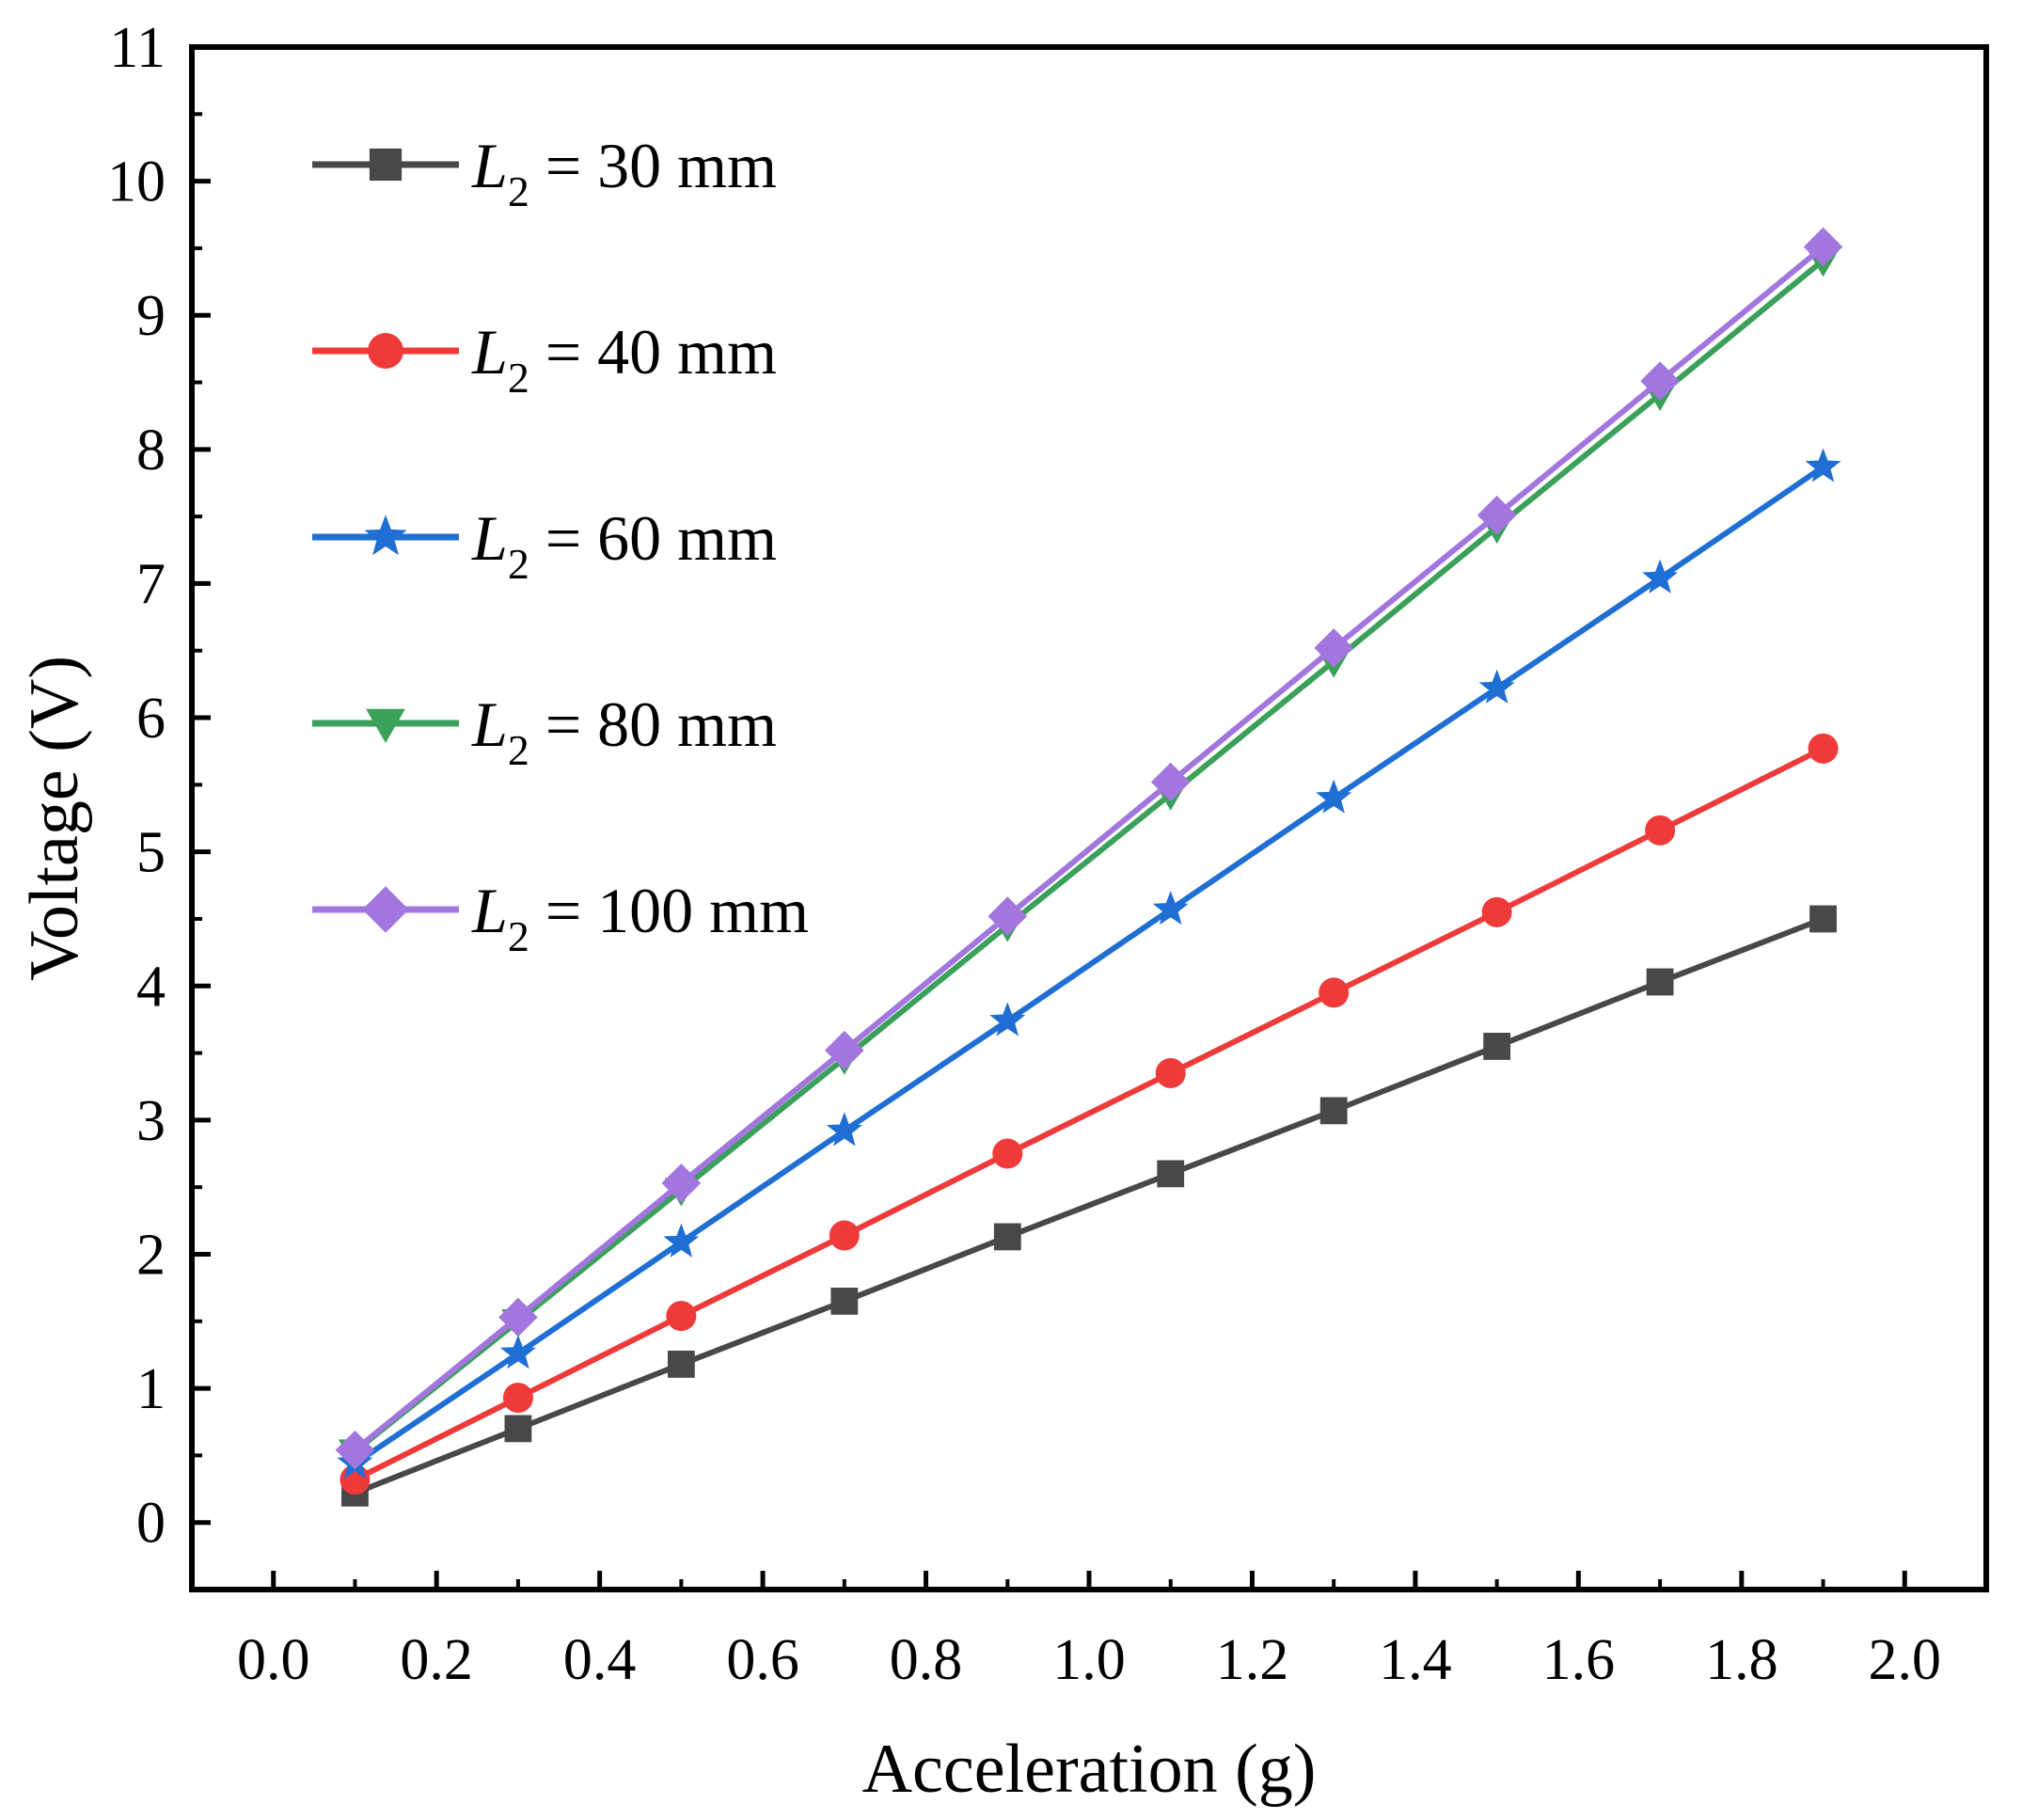 Image resolution: width=2022 pixels, height=1820 pixels. Describe the element at coordinates (1742, 1660) in the screenshot. I see `x-tick-label: 1.8` at that location.